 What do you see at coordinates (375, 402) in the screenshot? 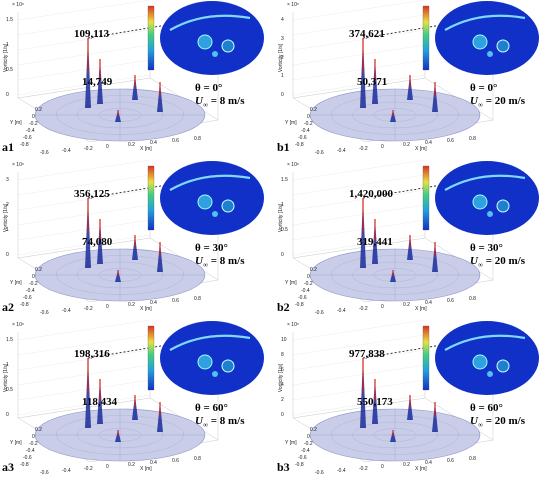
I see `second-vorticity-value: 550,173` at bounding box center [375, 402].